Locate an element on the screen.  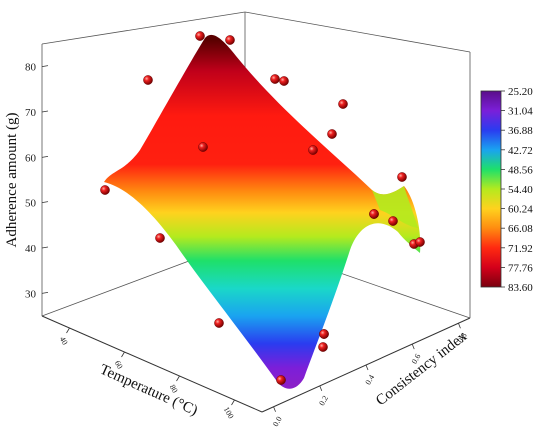
colorbar-tick-label: 25.20 is located at coordinates (520, 92).